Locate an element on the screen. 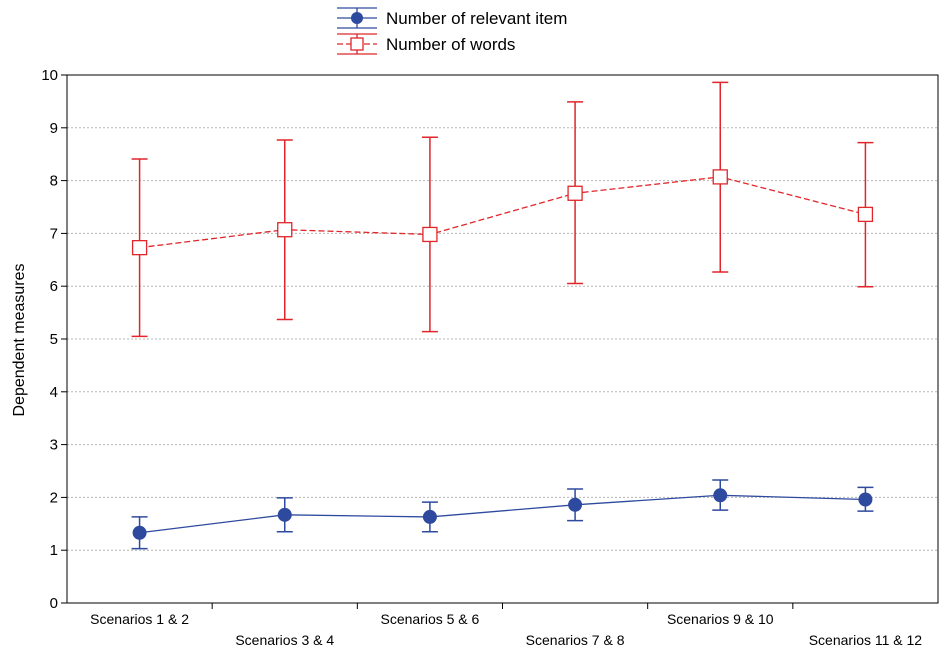 The height and width of the screenshot is (649, 946). x-tick-label: Scenarios 7 & 8 is located at coordinates (575, 640).